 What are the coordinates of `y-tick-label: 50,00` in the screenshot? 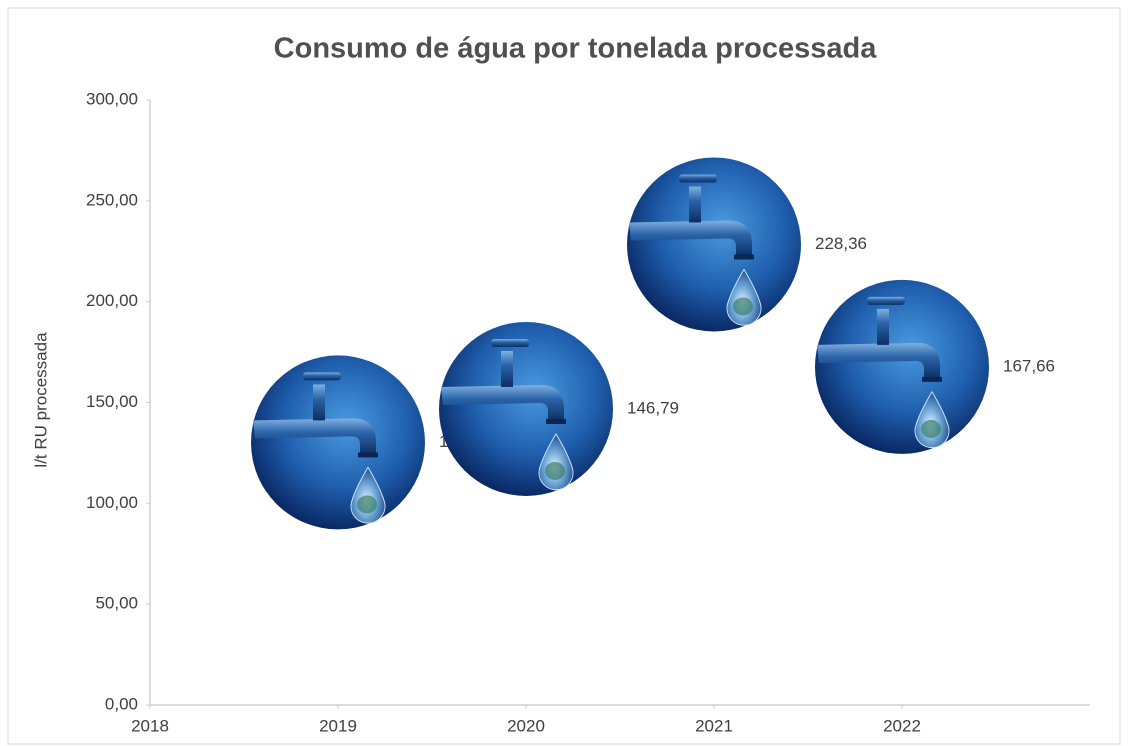 It's located at (116, 603).